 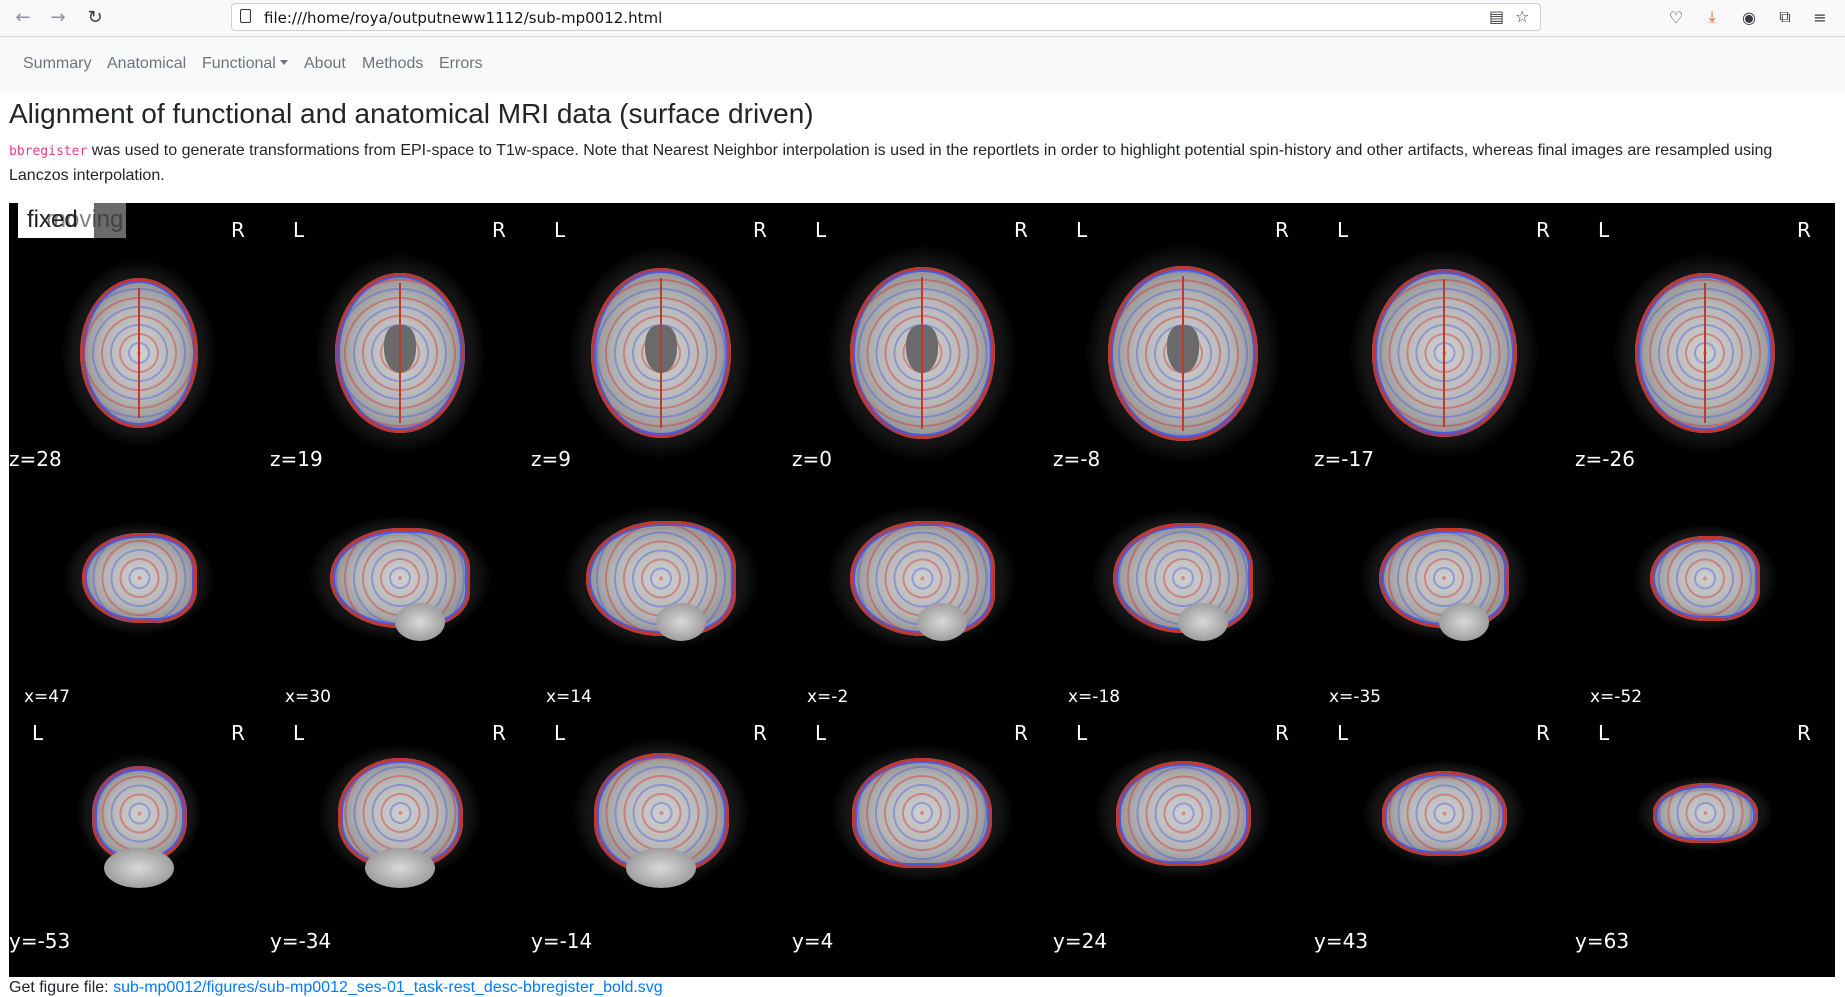 What do you see at coordinates (1785, 16) in the screenshot?
I see `extensions-icon: ⧉` at bounding box center [1785, 16].